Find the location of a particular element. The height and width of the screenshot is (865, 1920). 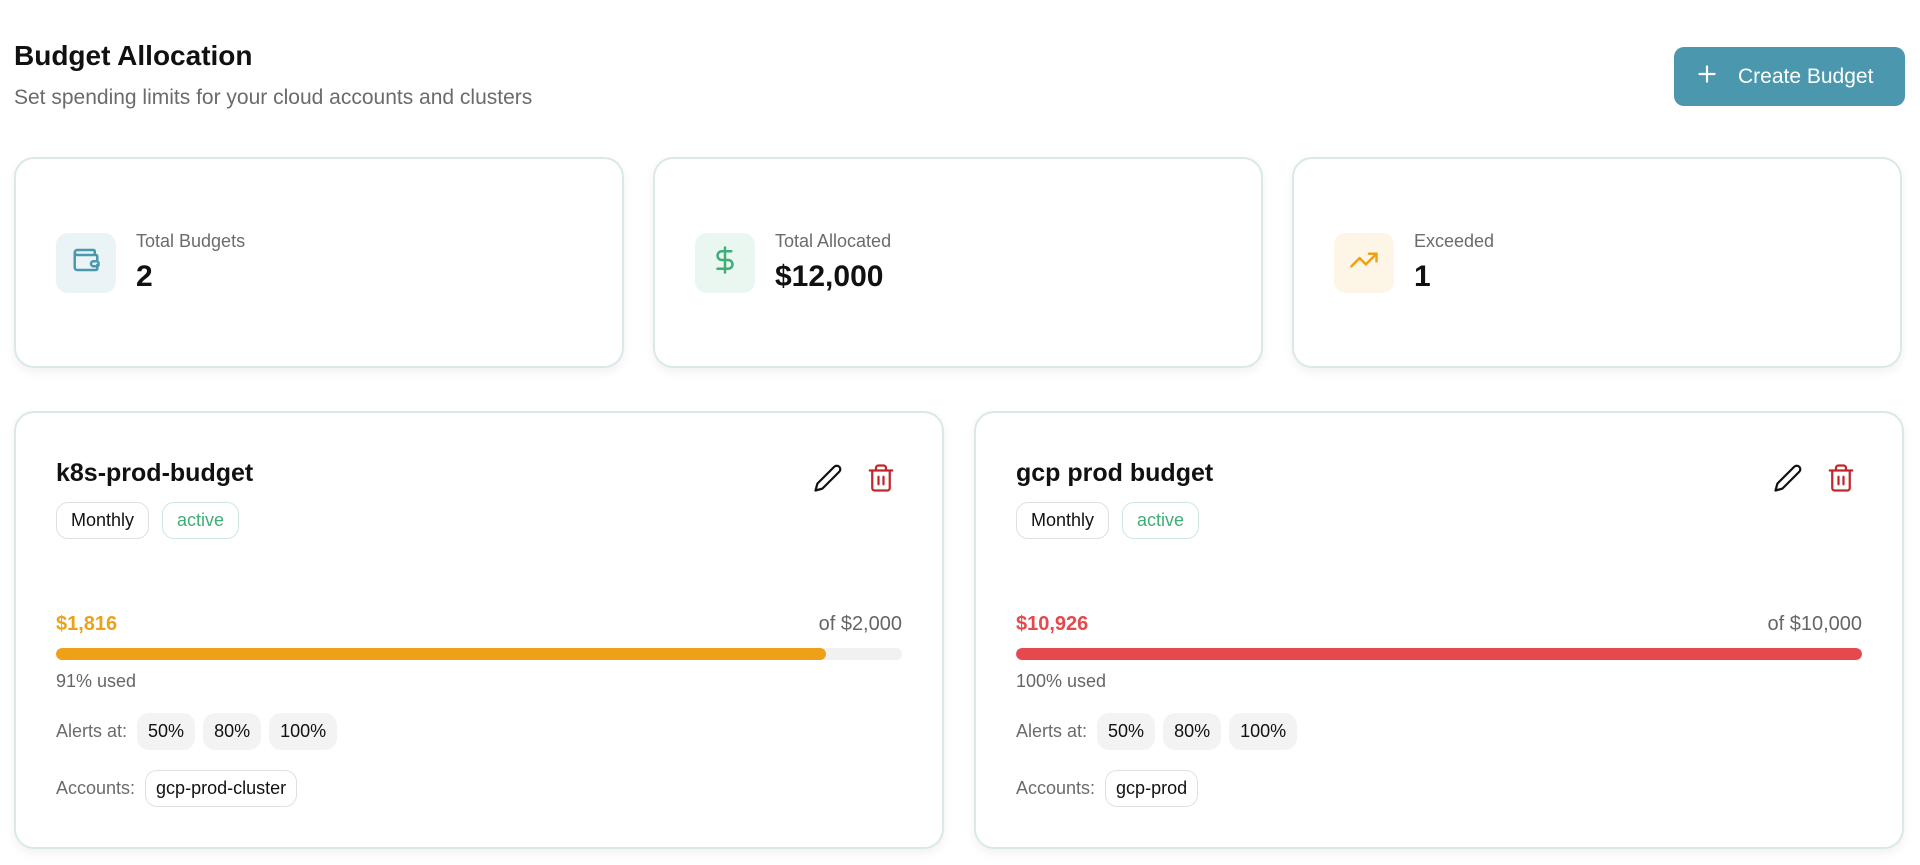

page-title: Budget Allocation is located at coordinates (133, 55).